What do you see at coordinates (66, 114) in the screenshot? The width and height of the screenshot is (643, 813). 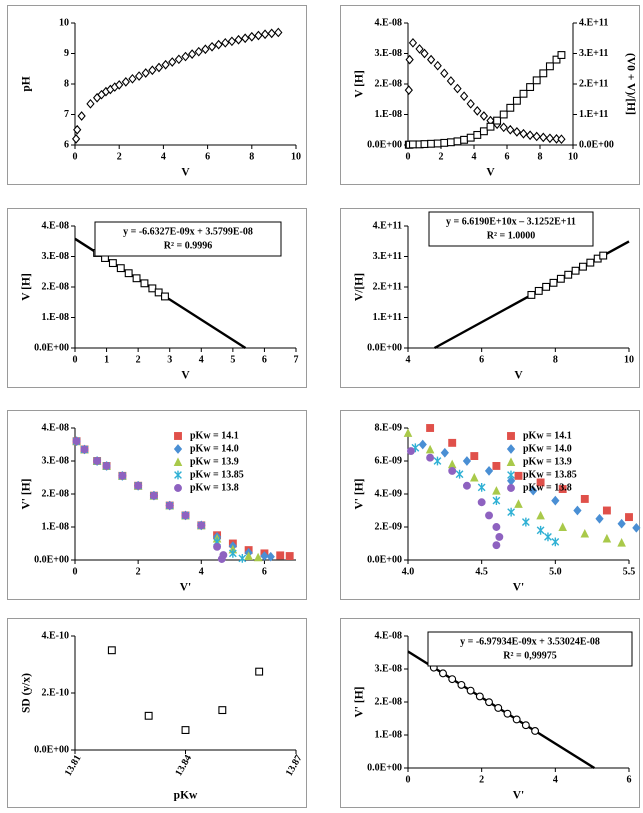 I see `y-tick-label: 7` at bounding box center [66, 114].